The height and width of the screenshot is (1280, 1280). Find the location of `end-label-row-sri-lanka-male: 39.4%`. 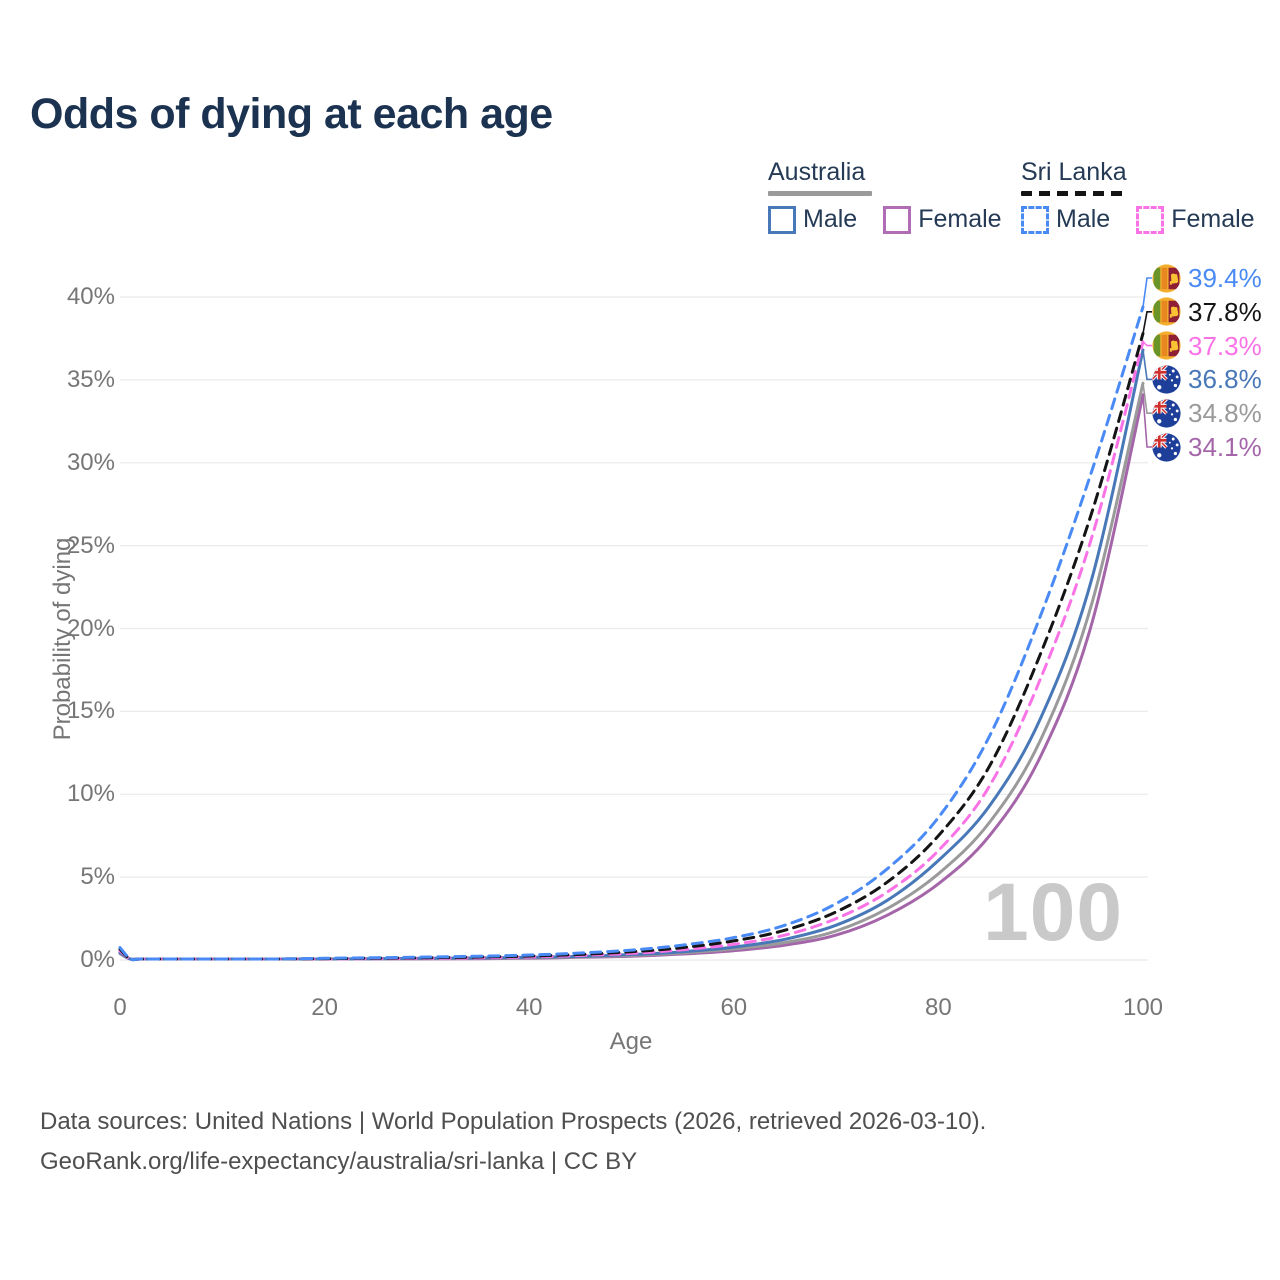

end-label-row-sri-lanka-male: 39.4% is located at coordinates (1207, 278).